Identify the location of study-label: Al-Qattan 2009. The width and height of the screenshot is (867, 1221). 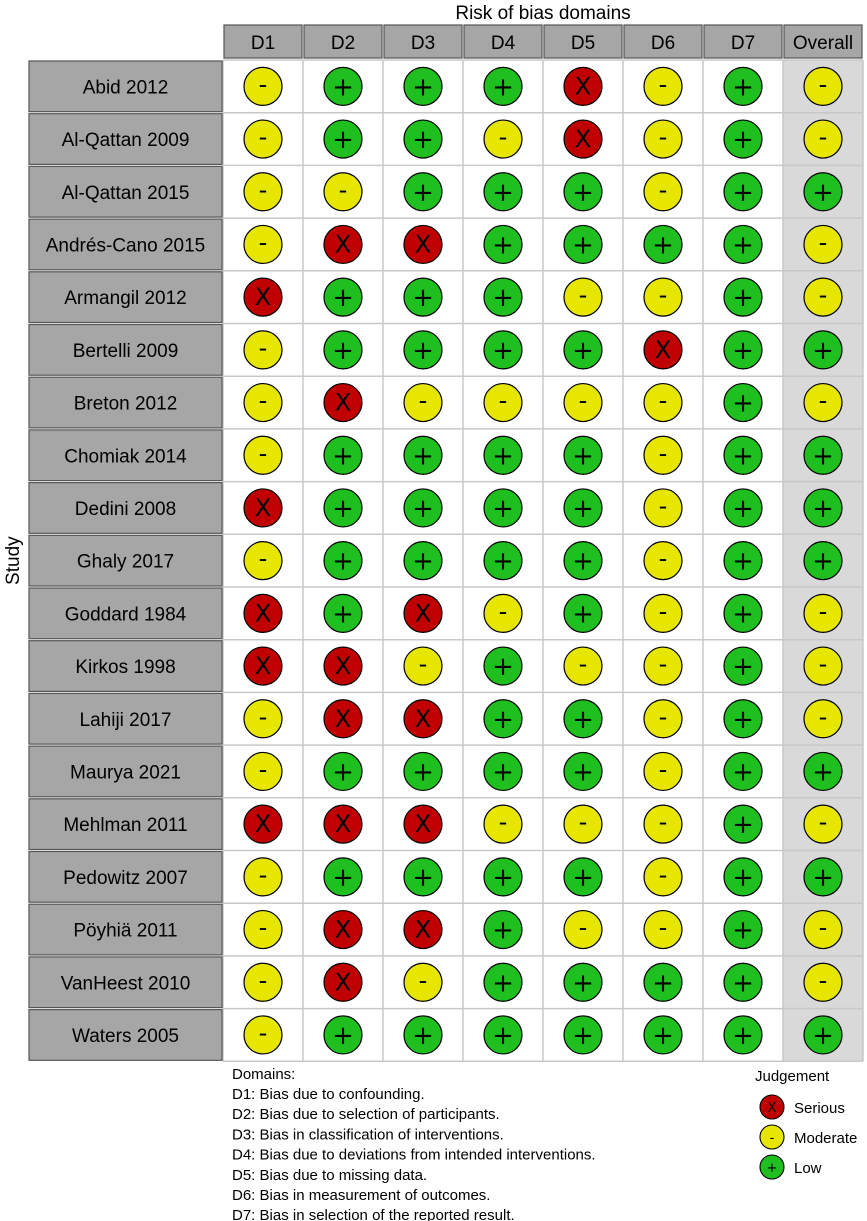
(126, 140).